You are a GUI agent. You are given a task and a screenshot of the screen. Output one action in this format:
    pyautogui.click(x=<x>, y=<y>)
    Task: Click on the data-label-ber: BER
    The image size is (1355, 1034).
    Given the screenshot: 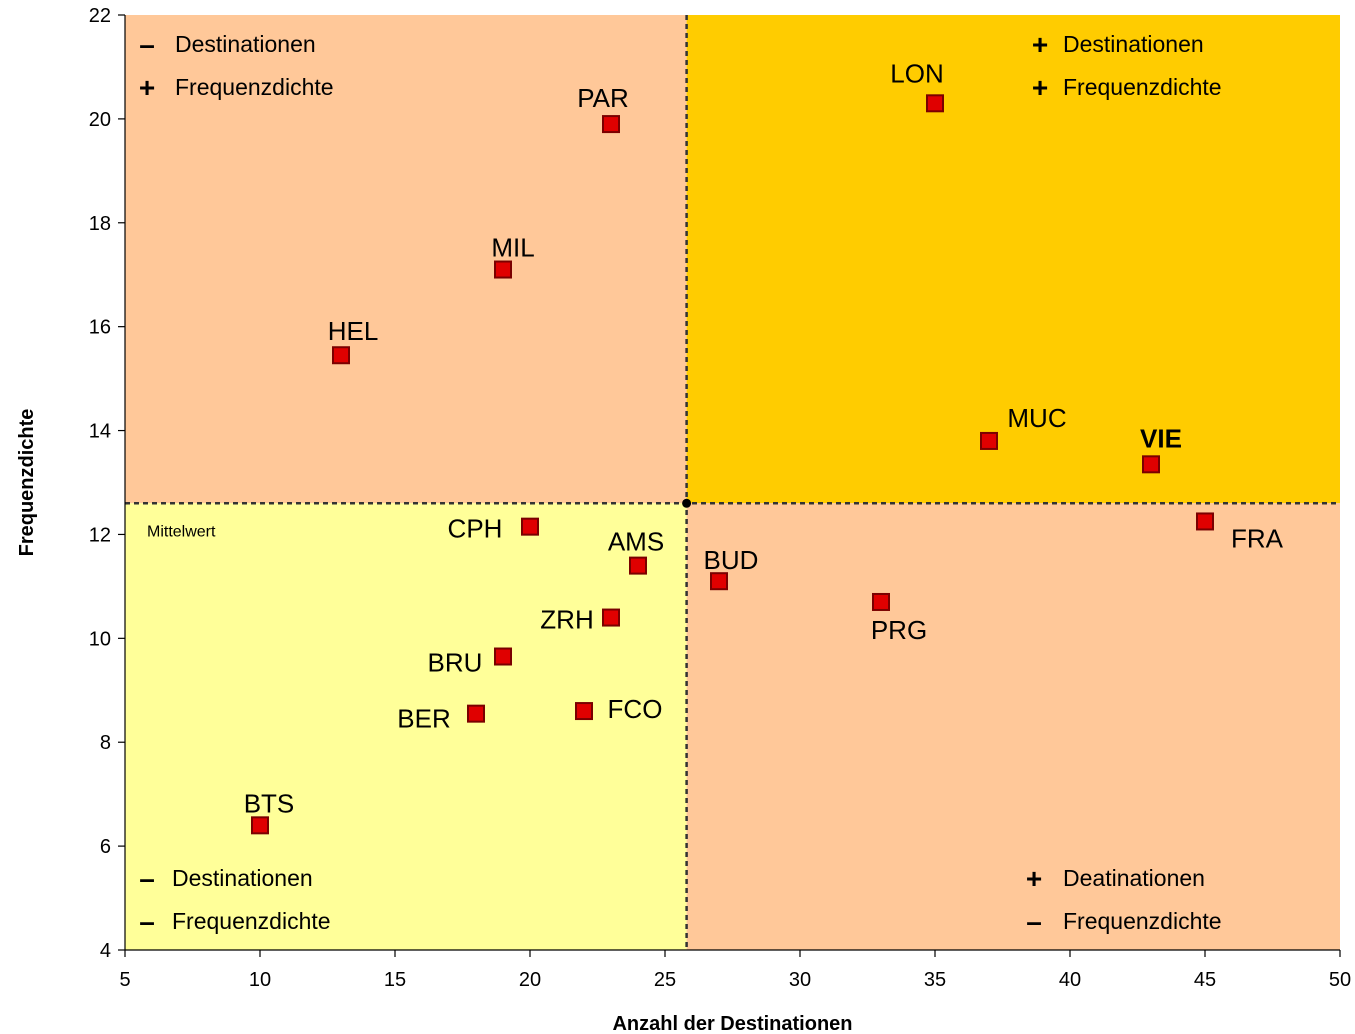 What is the action you would take?
    pyautogui.click(x=423, y=719)
    